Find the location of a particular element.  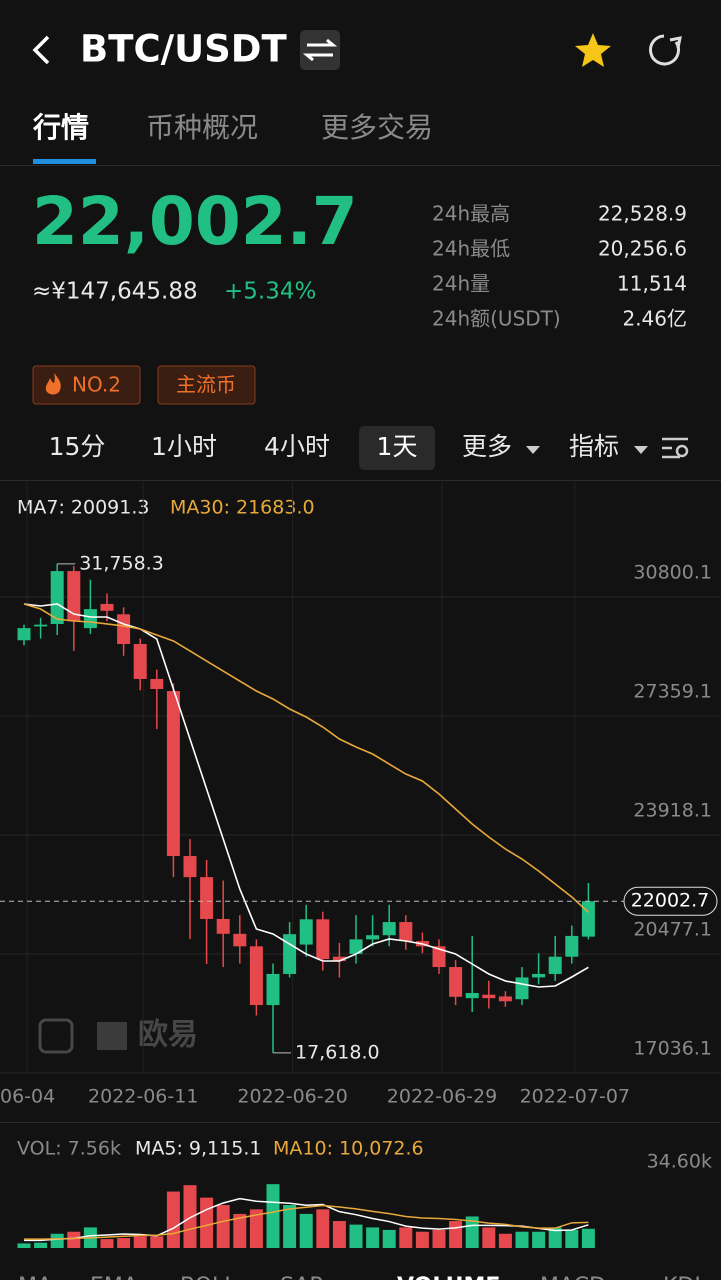

vol-legend: VOL: 7.56k is located at coordinates (69, 1149).